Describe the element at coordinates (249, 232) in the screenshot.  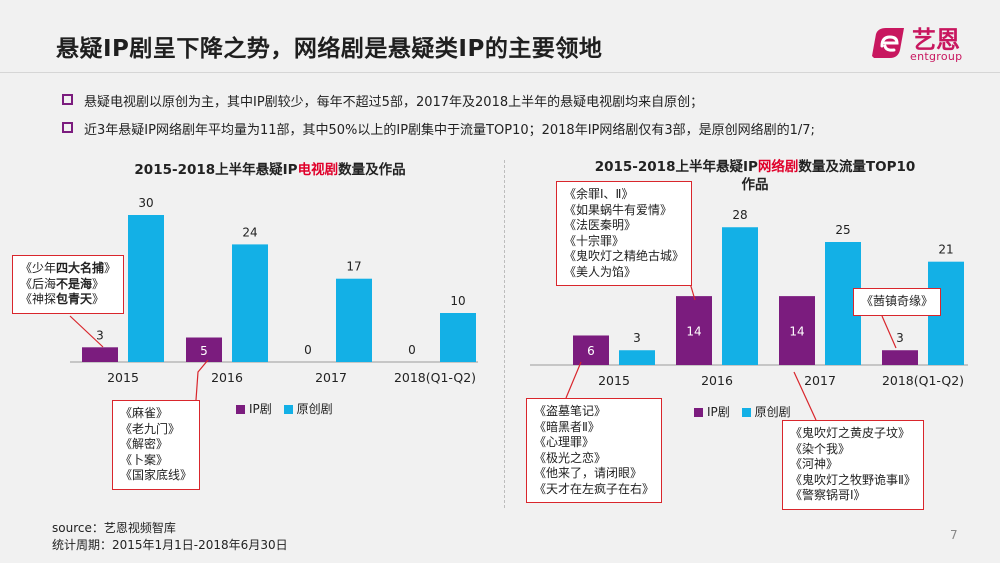
I see `data-label: 24` at that location.